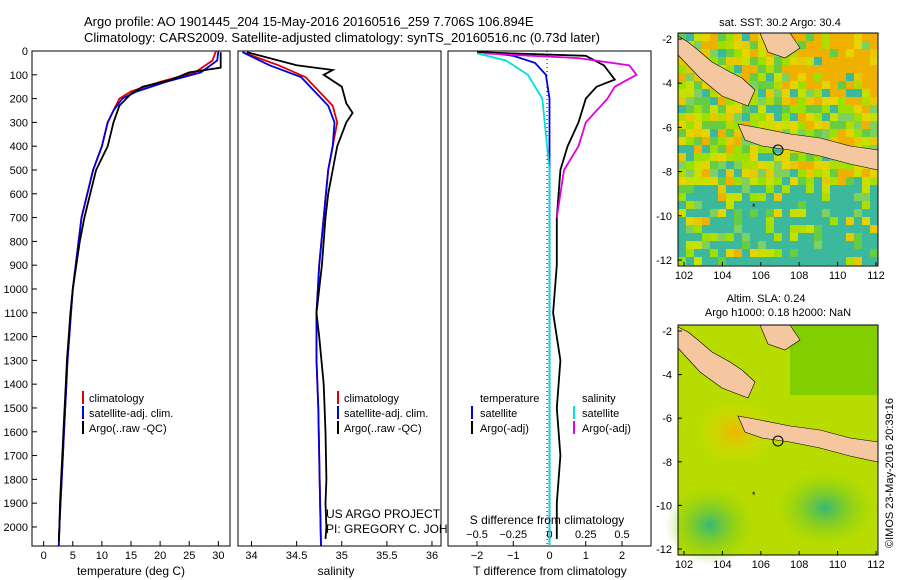 The image size is (900, 580). What do you see at coordinates (128, 429) in the screenshot?
I see `legend-argo: Argo(..raw -QC)` at bounding box center [128, 429].